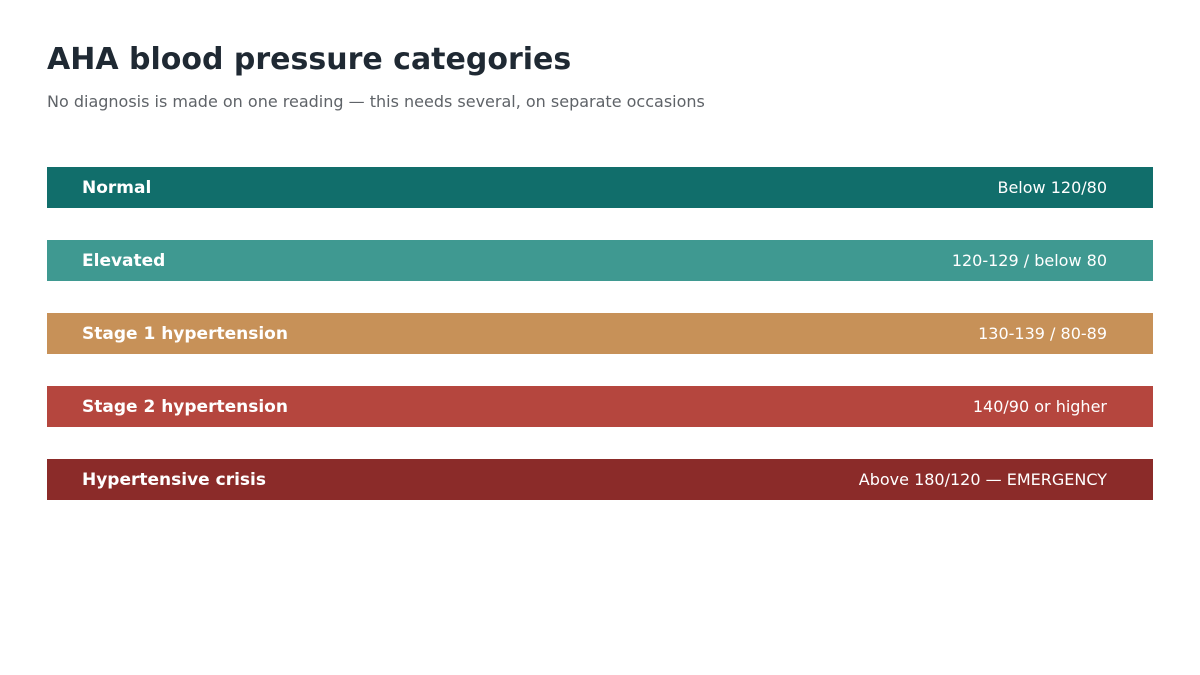 This screenshot has width=1200, height=675. What do you see at coordinates (1039, 406) in the screenshot?
I see `category-range: 140/90 or higher` at bounding box center [1039, 406].